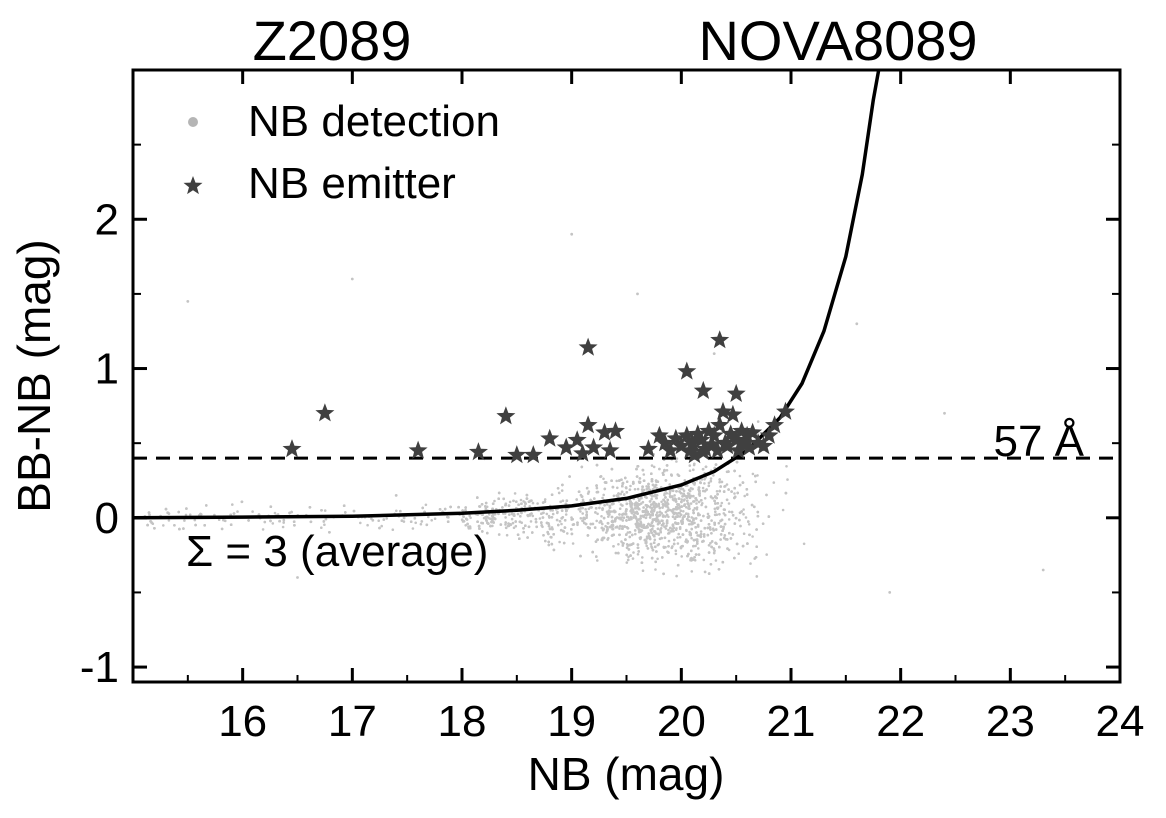 This screenshot has width=1166, height=818. What do you see at coordinates (107, 219) in the screenshot?
I see `y-tick-label: 2` at bounding box center [107, 219].